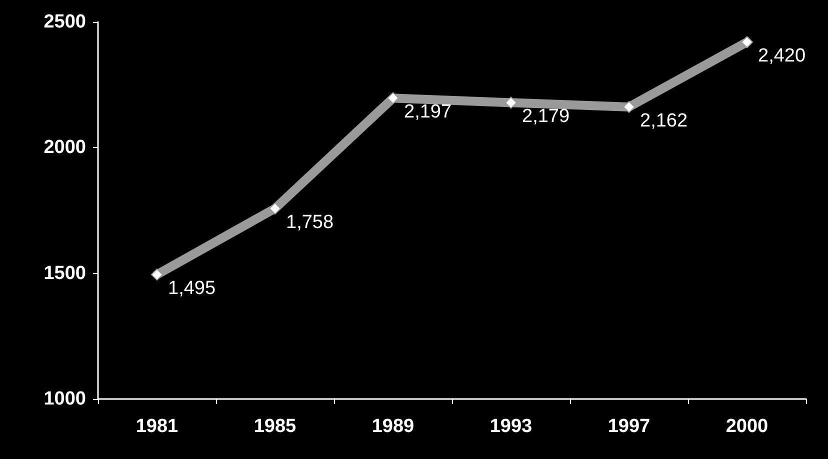 Image resolution: width=828 pixels, height=459 pixels. What do you see at coordinates (192, 289) in the screenshot?
I see `data-label: 1,495` at bounding box center [192, 289].